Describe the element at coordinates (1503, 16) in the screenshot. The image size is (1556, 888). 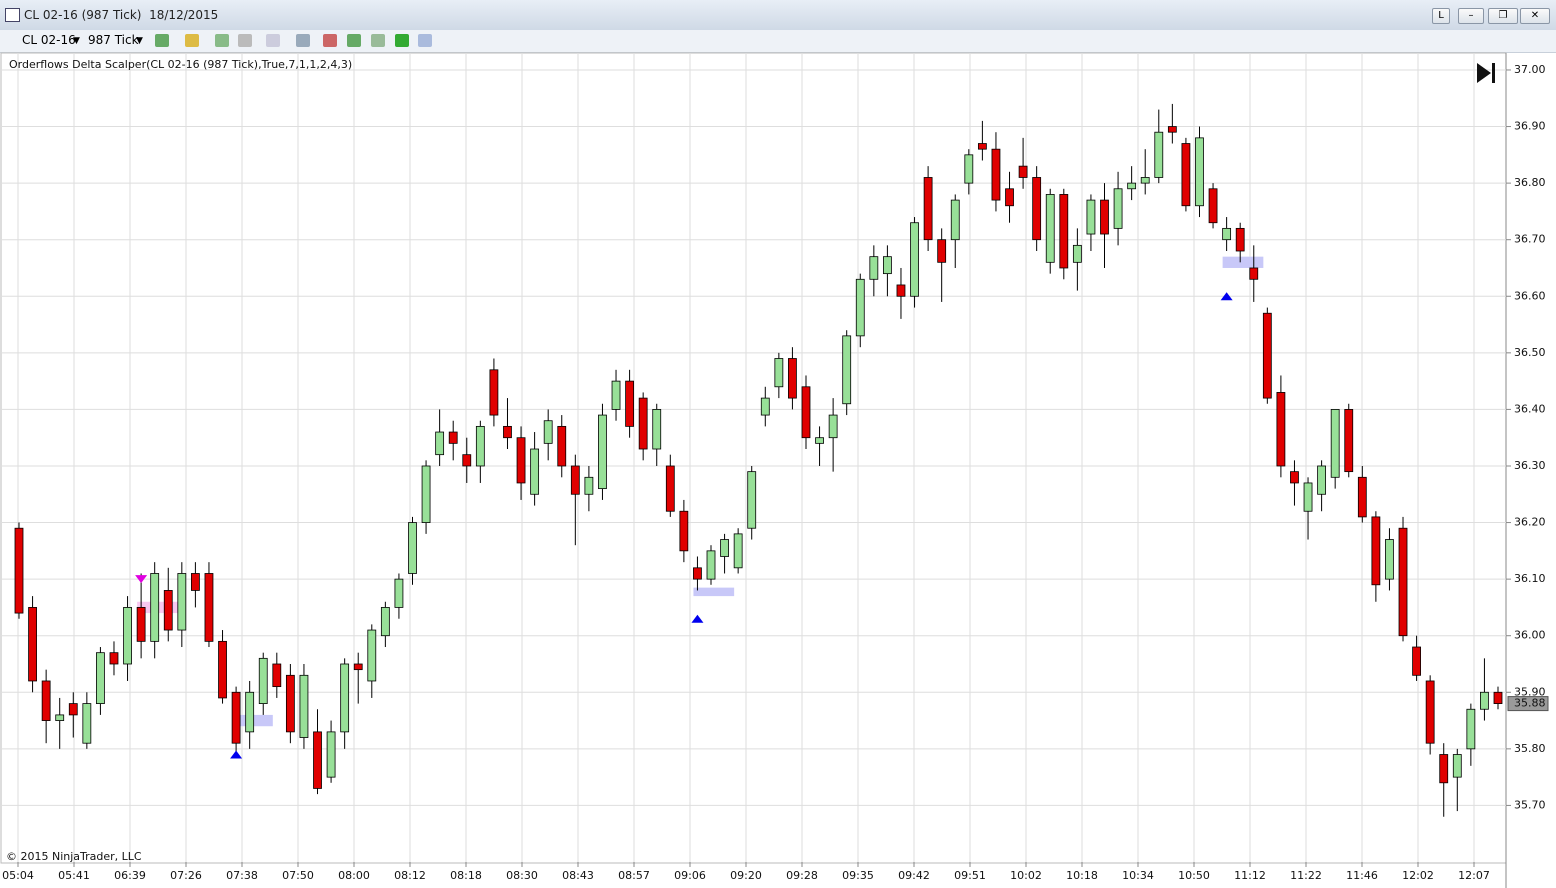
I see `restore-button: ❐` at that location.